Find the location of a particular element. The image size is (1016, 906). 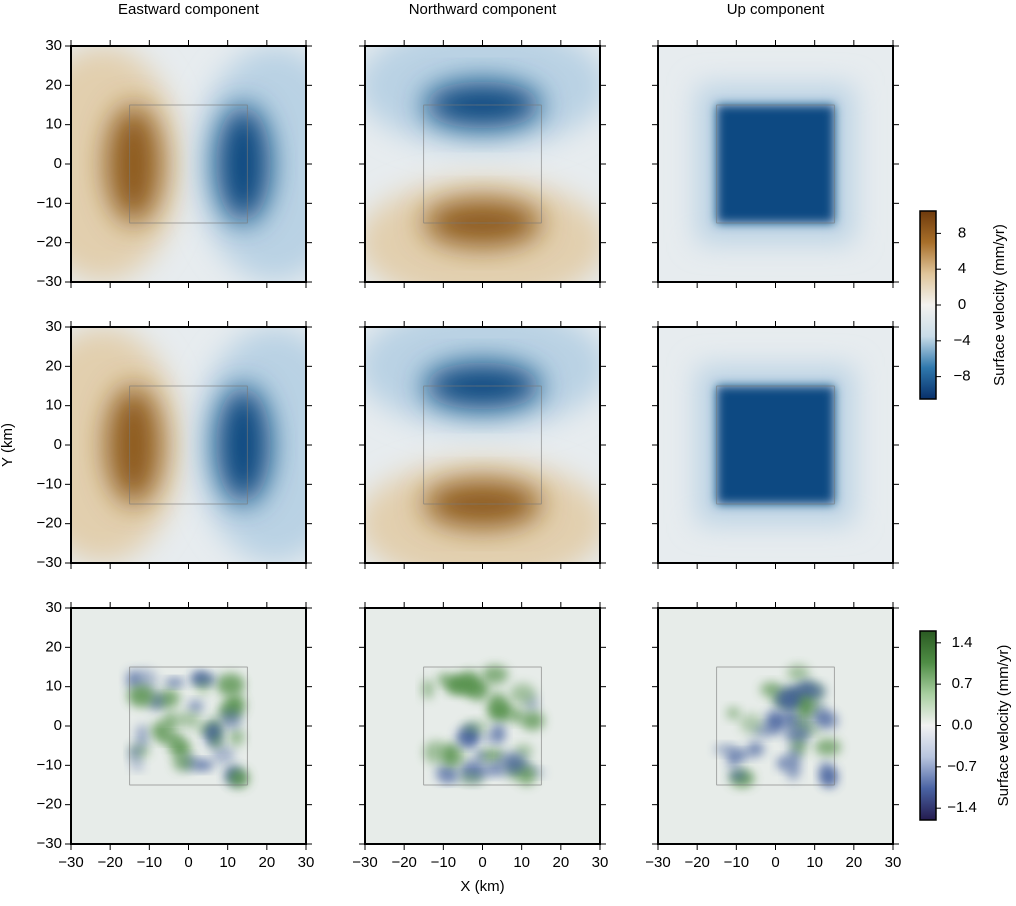

x-axis-label: X (km) is located at coordinates (482, 886).